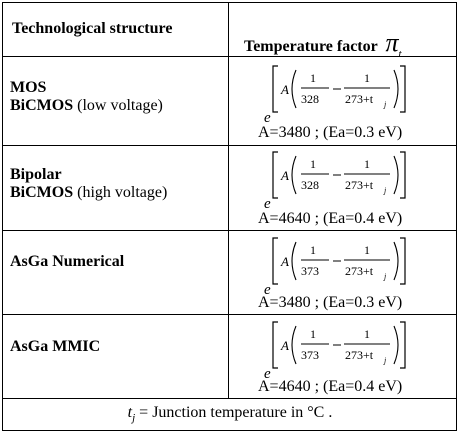 The width and height of the screenshot is (460, 434). I want to click on technology-name: Bipolar, so click(36, 174).